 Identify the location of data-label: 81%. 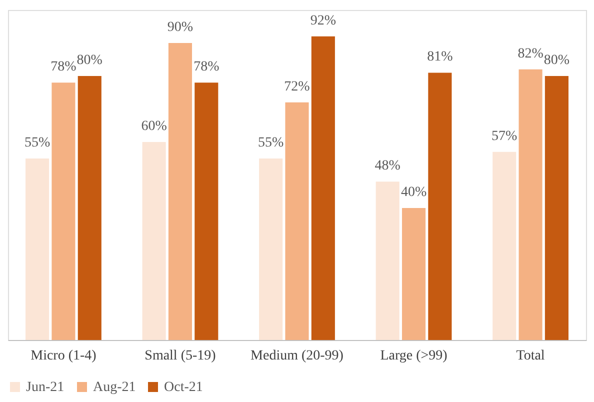
(440, 57).